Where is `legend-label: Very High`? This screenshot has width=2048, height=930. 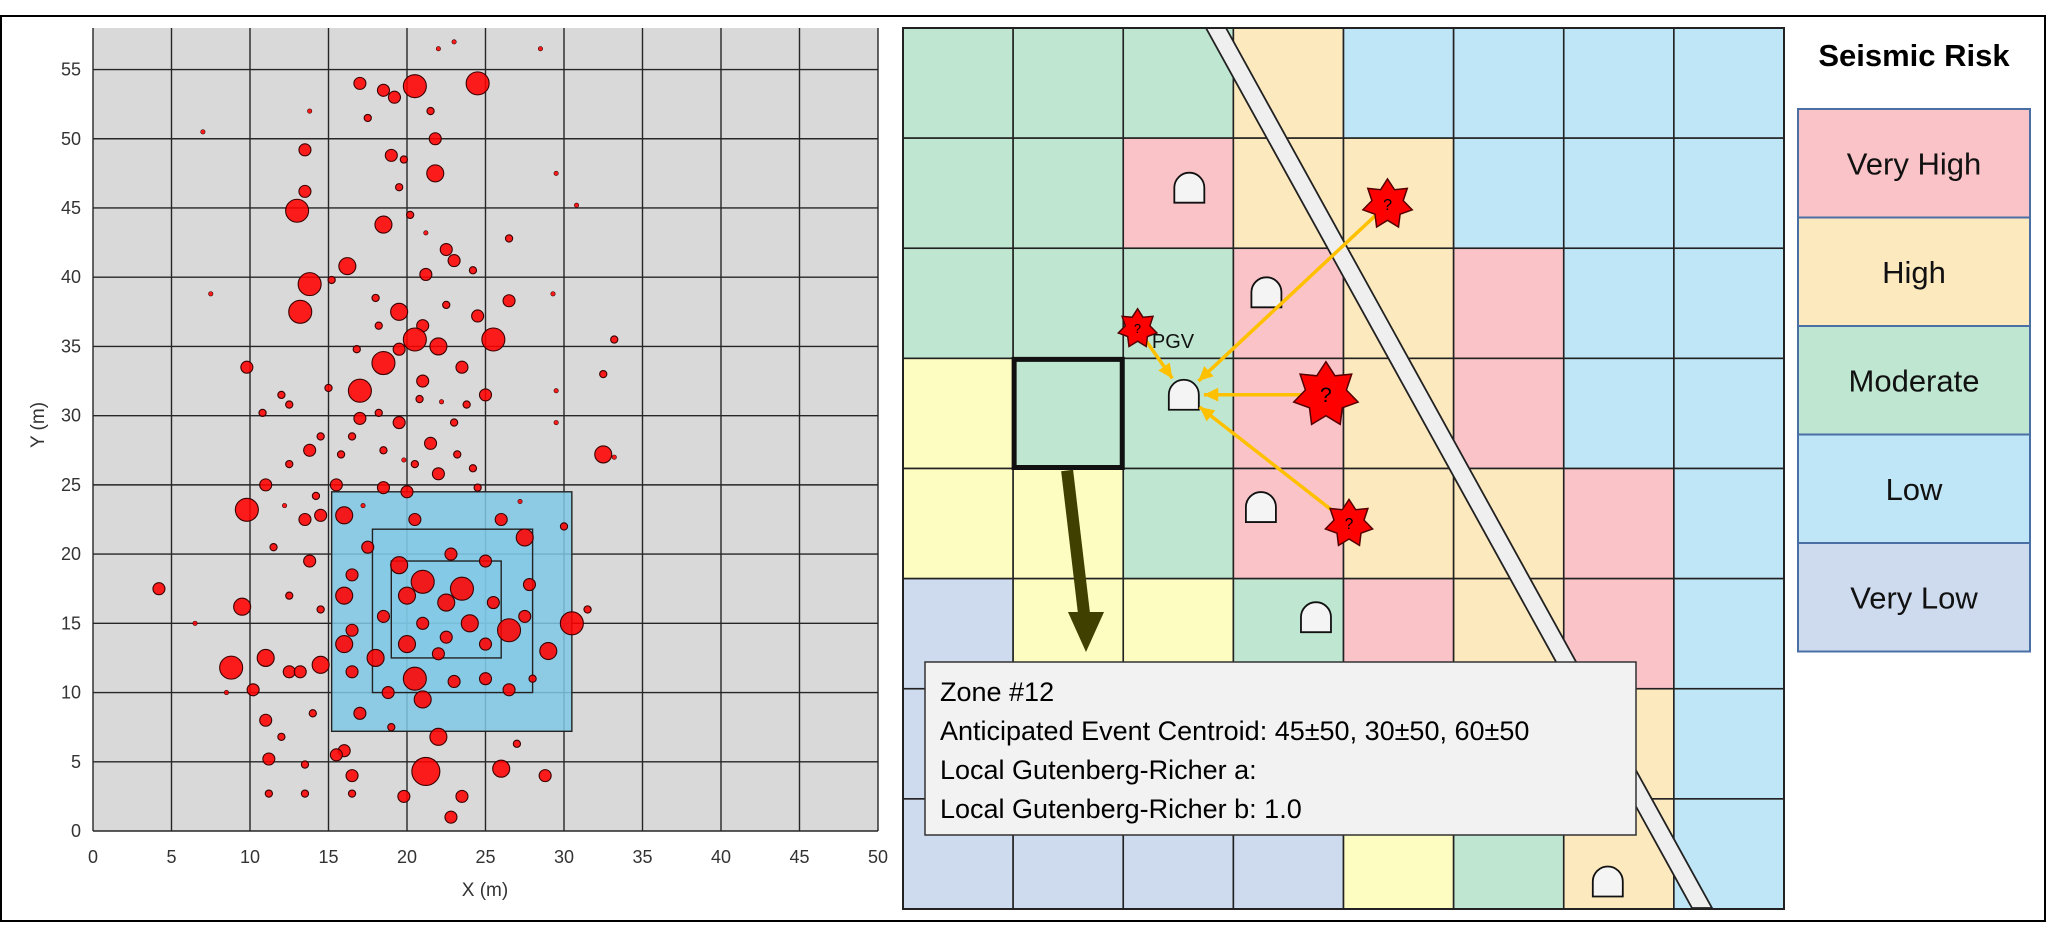
legend-label: Very High is located at coordinates (1914, 163).